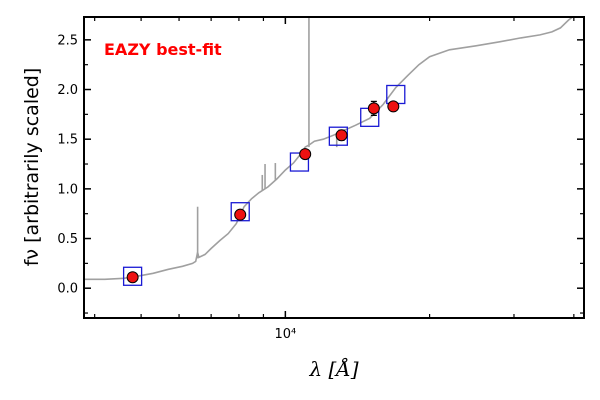 The width and height of the screenshot is (600, 400). I want to click on y-axis-label: fν [arbitrarily scaled], so click(32, 167).